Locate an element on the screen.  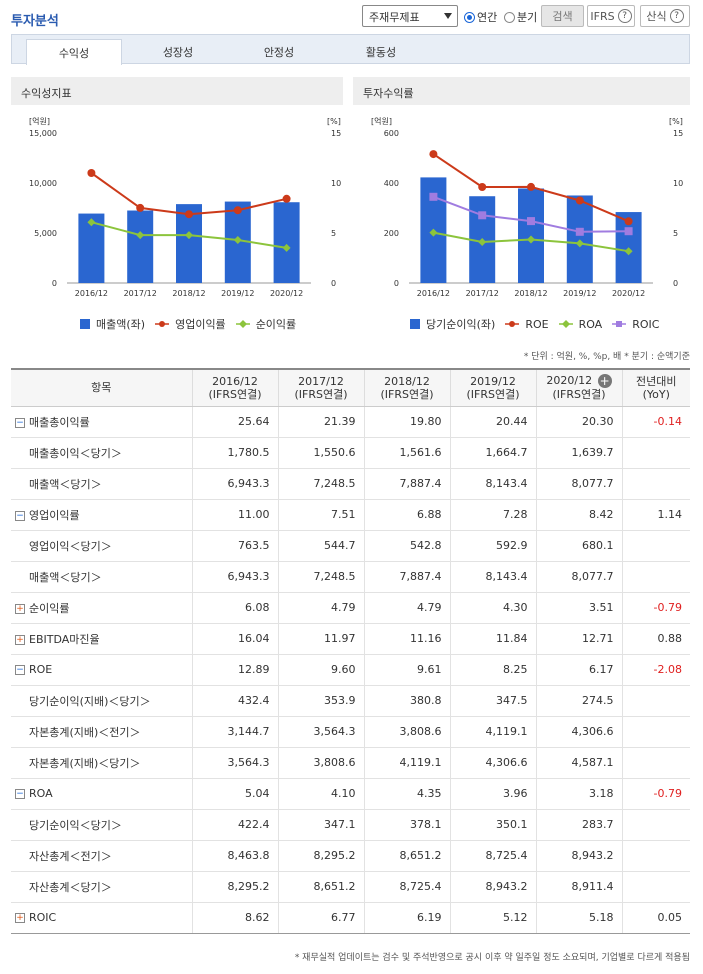
value-cell: 3.96 is located at coordinates (492, 794).